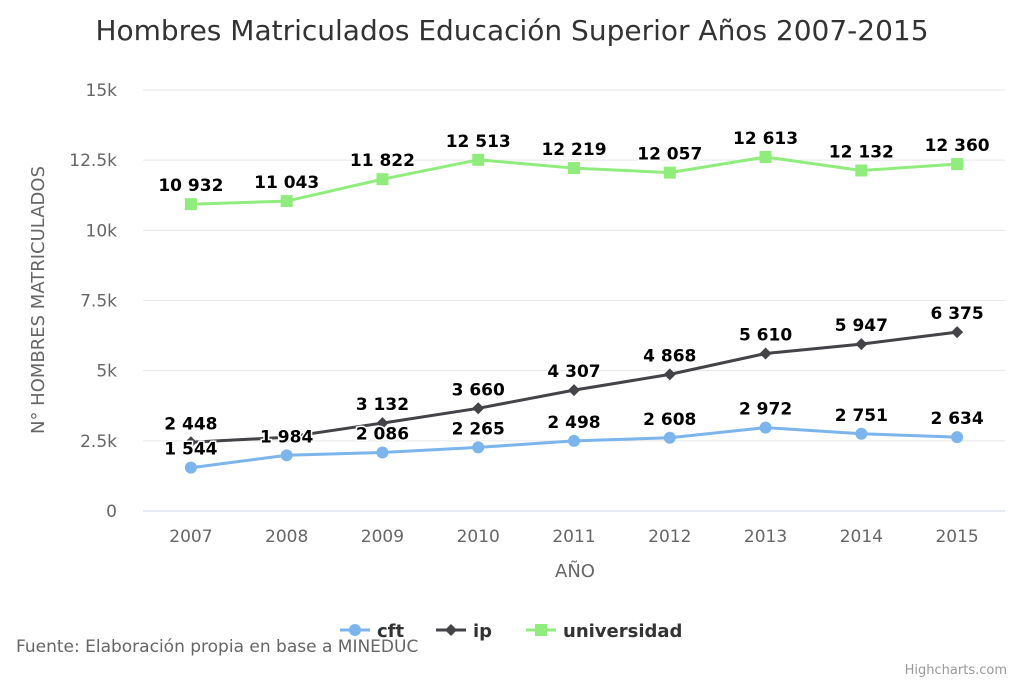 This screenshot has height=683, width=1024. Describe the element at coordinates (957, 146) in the screenshot. I see `data-label-universidad: 12 360` at that location.